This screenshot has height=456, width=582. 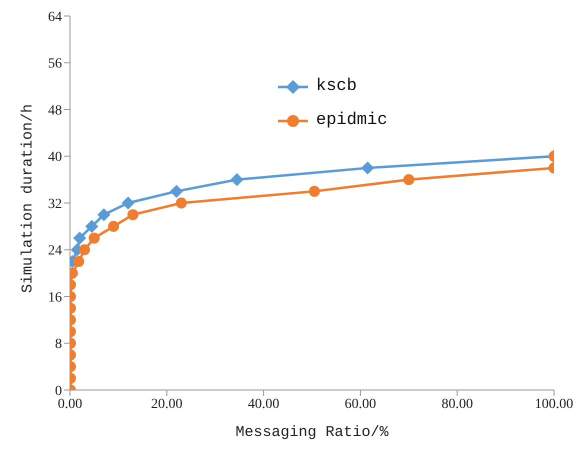 What do you see at coordinates (58, 344) in the screenshot?
I see `y-tick-label: 8` at bounding box center [58, 344].